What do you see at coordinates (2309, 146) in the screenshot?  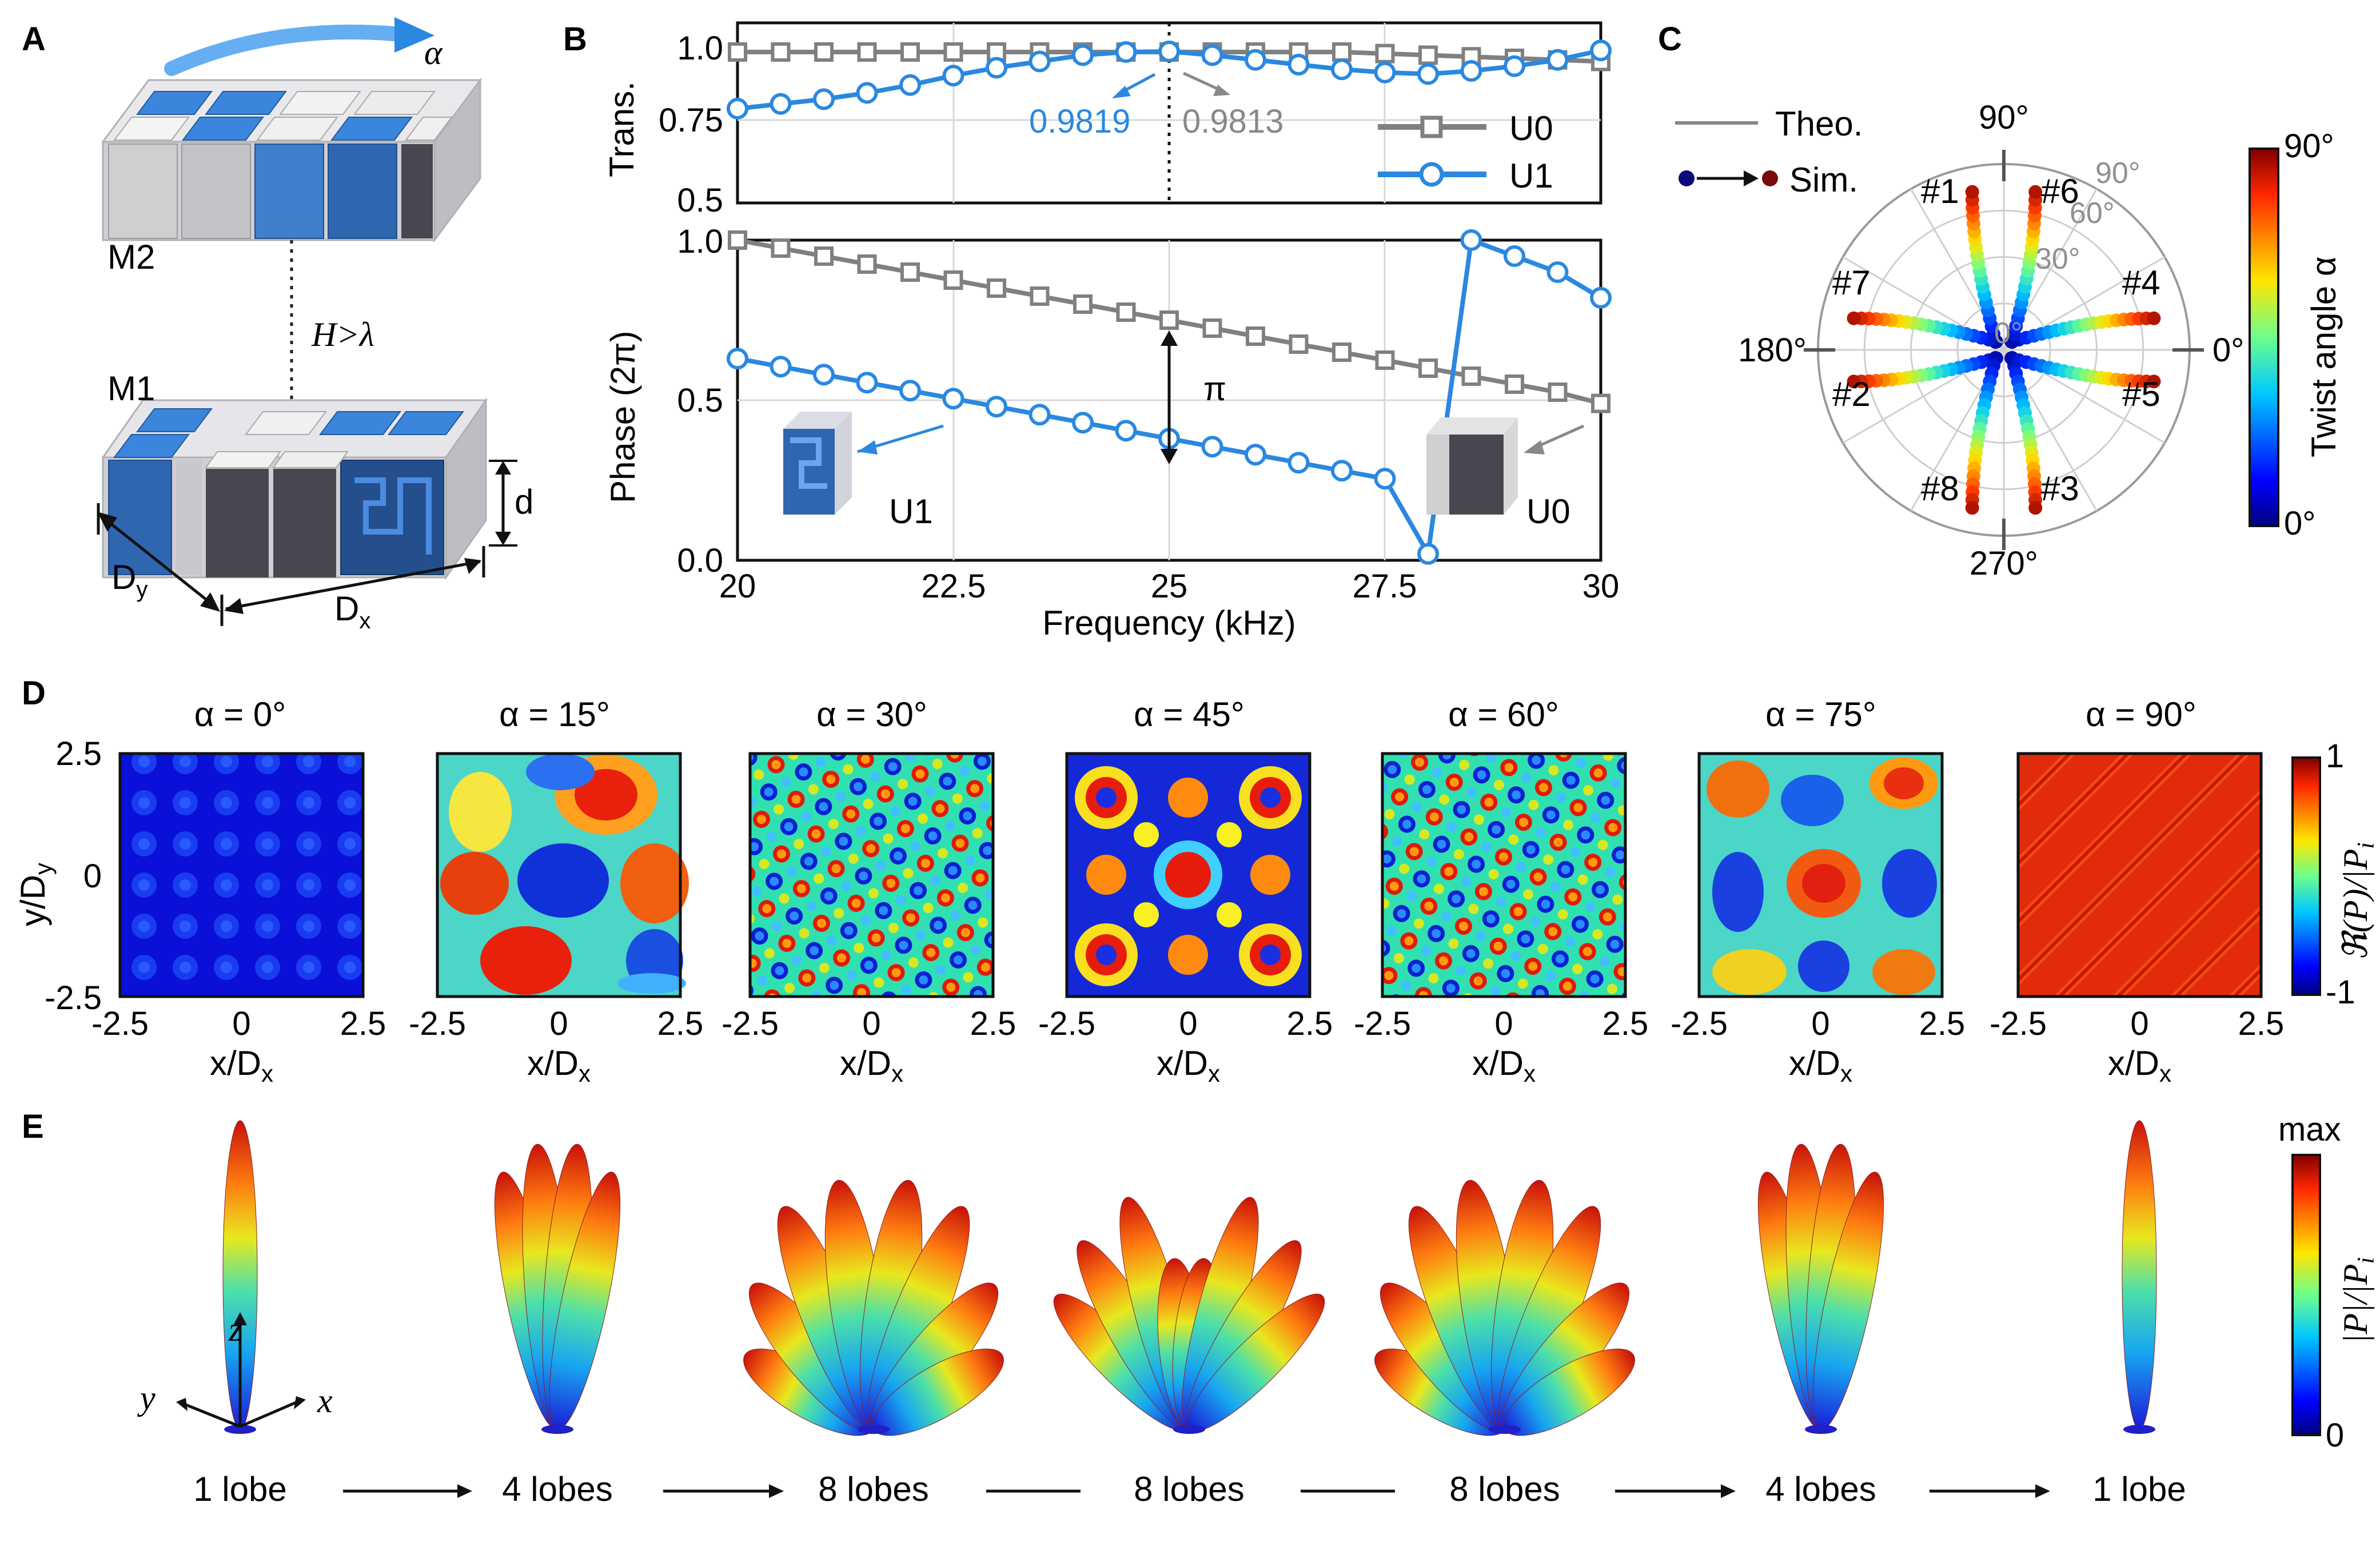 I see `c-colorbar-top: 90°` at bounding box center [2309, 146].